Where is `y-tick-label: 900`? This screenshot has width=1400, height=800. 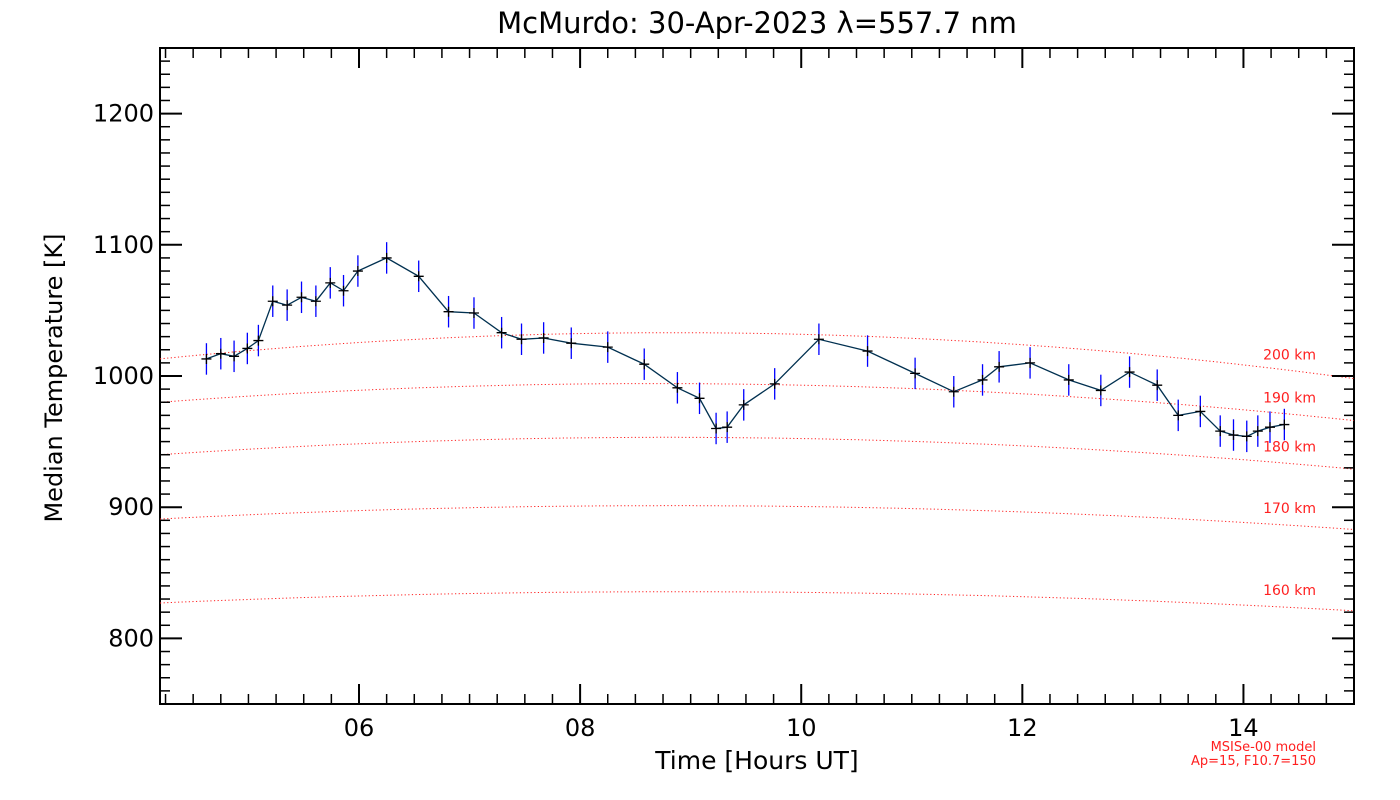
y-tick-label: 900 is located at coordinates (131, 507).